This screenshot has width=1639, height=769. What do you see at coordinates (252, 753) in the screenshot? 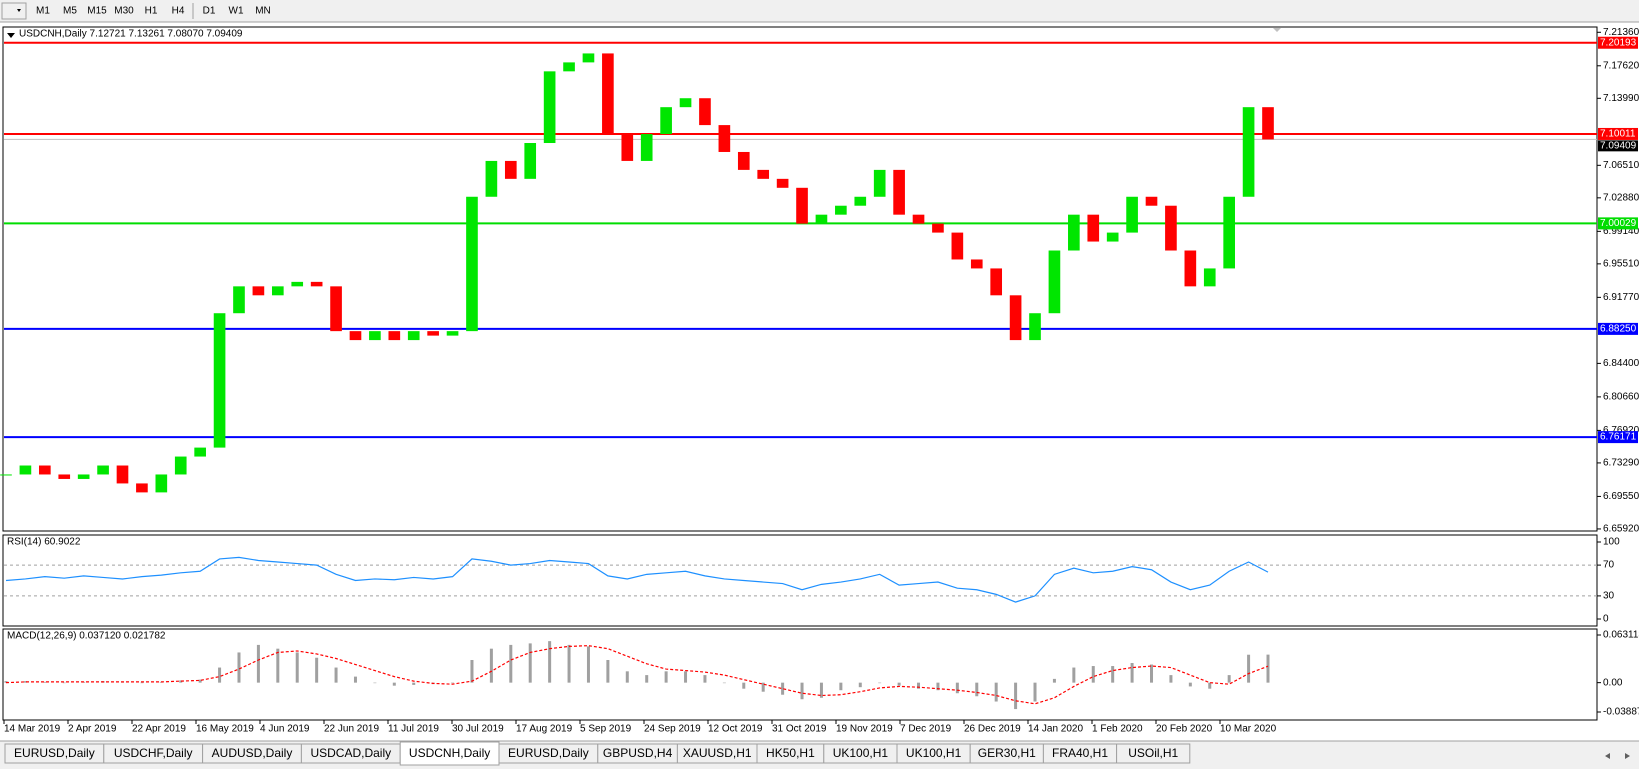
I see `tab-label: AUDUSD,Daily` at bounding box center [252, 753].